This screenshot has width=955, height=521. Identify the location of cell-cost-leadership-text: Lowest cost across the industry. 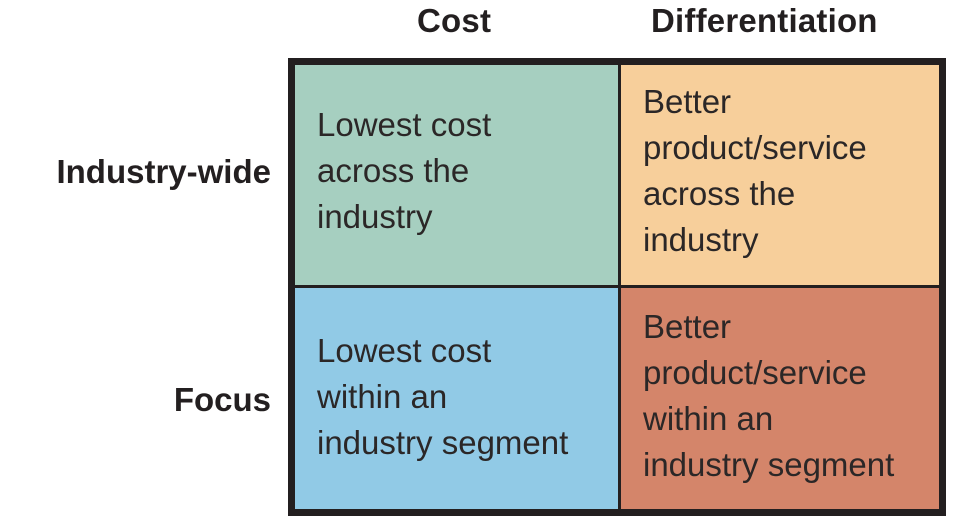
(404, 170).